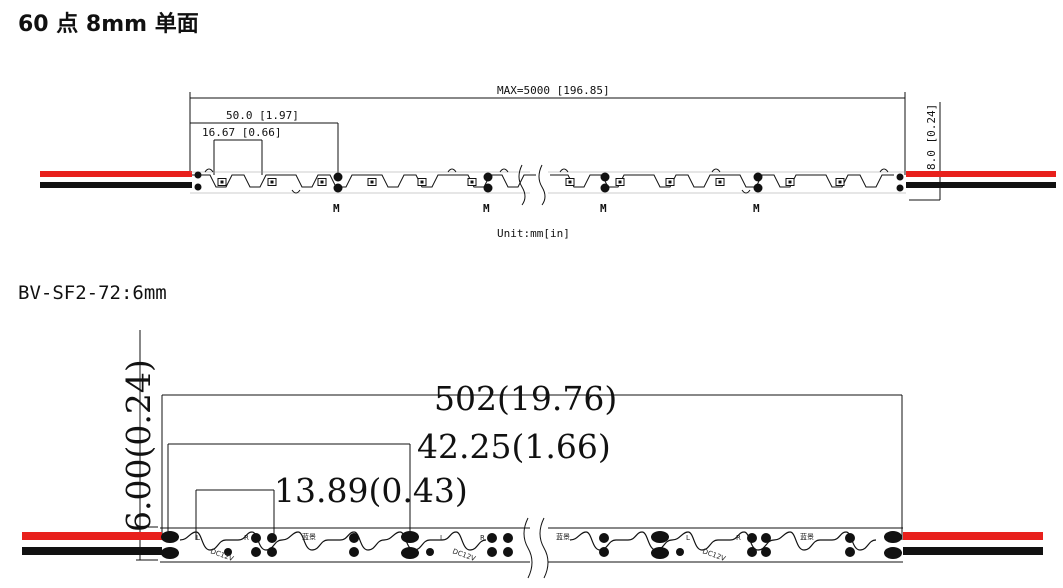 The height and width of the screenshot is (588, 1063). What do you see at coordinates (713, 555) in the screenshot?
I see `voltage-label-c: DC12V` at bounding box center [713, 555].